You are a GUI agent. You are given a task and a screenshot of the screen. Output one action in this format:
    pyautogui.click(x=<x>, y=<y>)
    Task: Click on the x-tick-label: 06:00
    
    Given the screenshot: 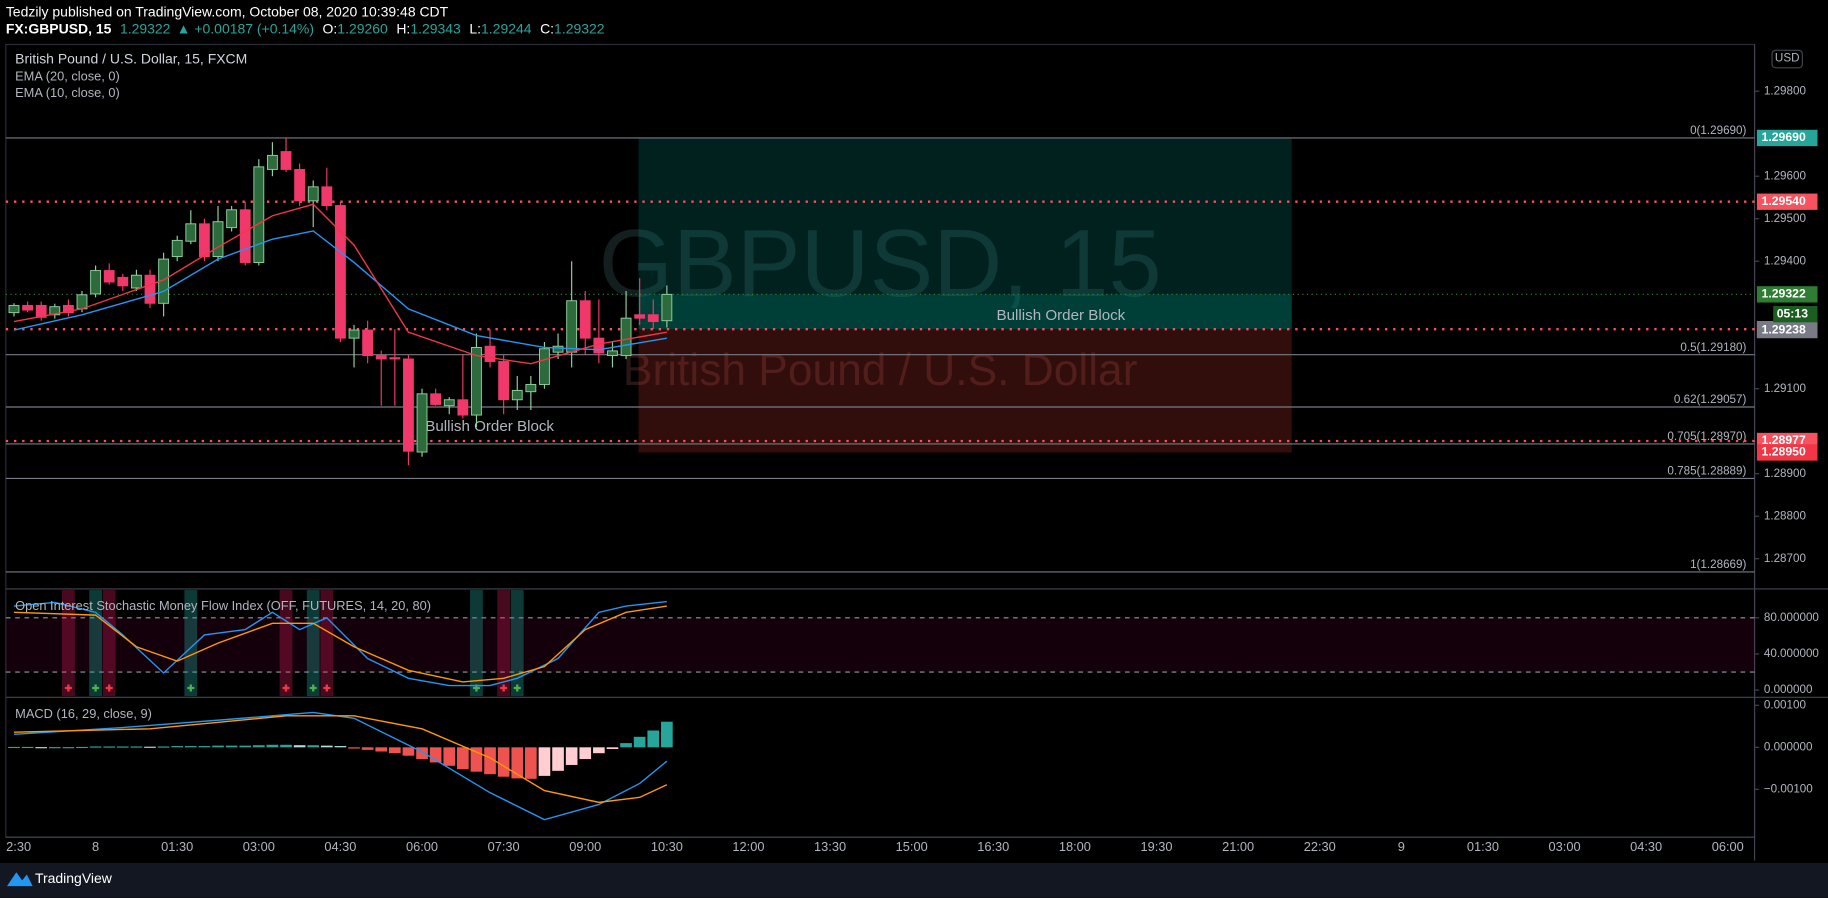 What is the action you would take?
    pyautogui.click(x=1728, y=846)
    